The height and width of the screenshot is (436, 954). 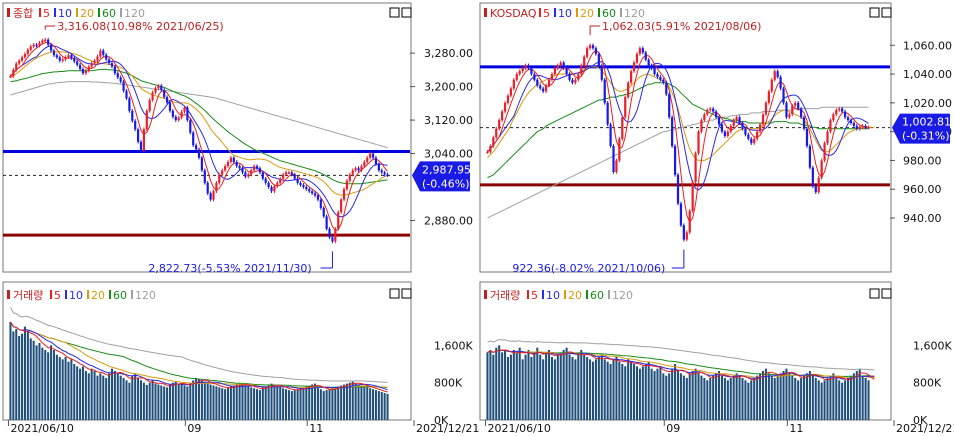 I want to click on vol-ma120-line, so click(x=199, y=345).